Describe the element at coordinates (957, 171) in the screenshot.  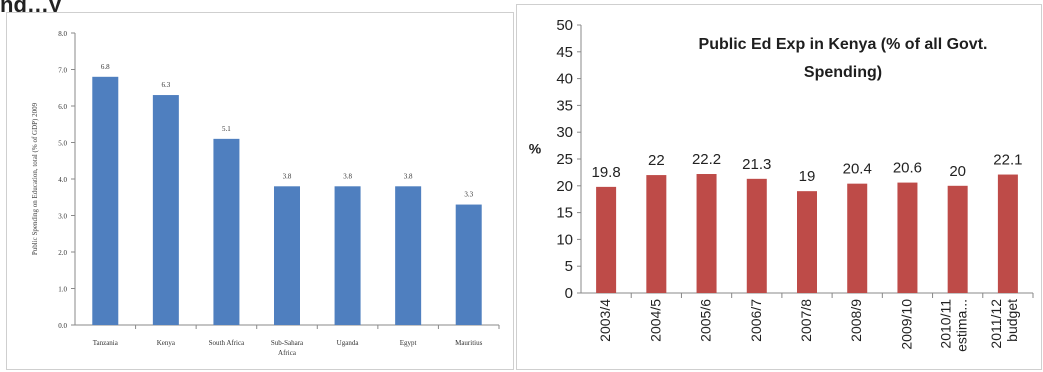
I see `data-label: 20` at that location.